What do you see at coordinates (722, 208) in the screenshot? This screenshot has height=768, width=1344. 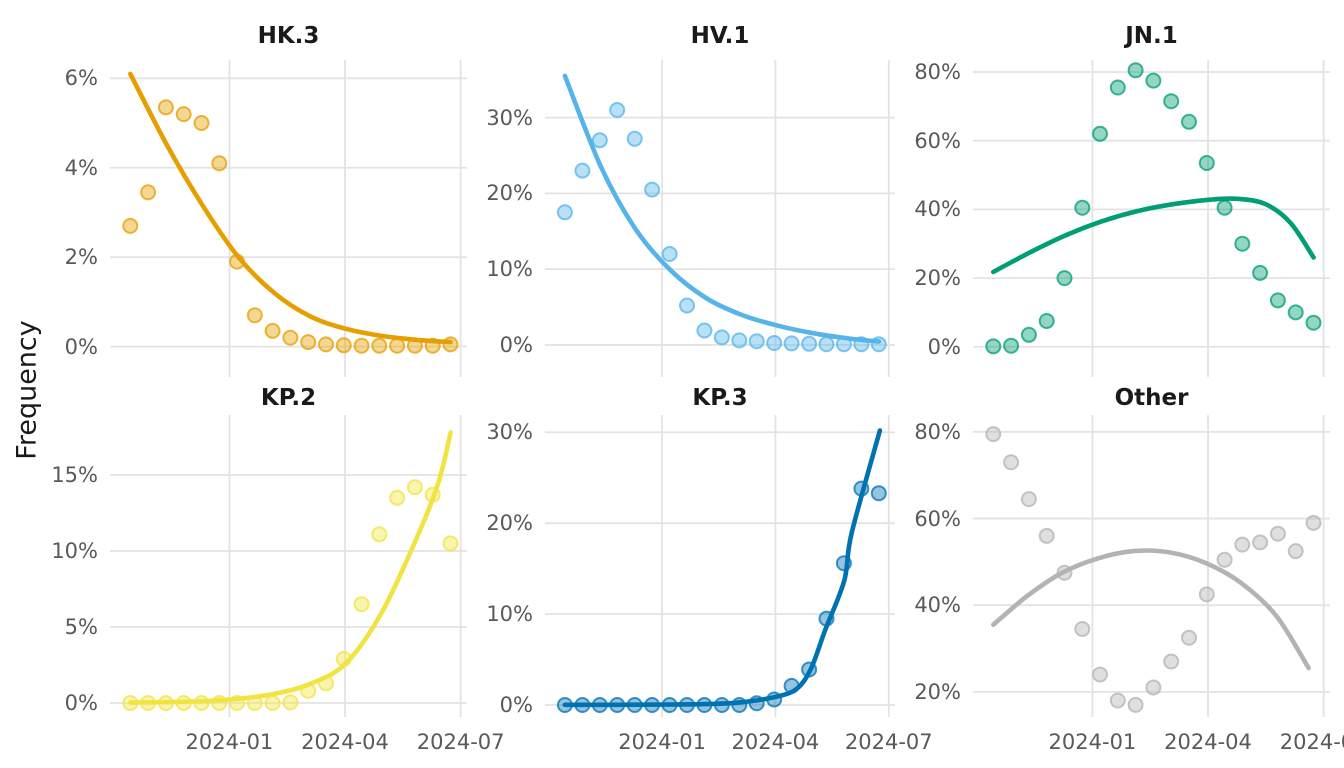 I see `trend-line-HV.1` at bounding box center [722, 208].